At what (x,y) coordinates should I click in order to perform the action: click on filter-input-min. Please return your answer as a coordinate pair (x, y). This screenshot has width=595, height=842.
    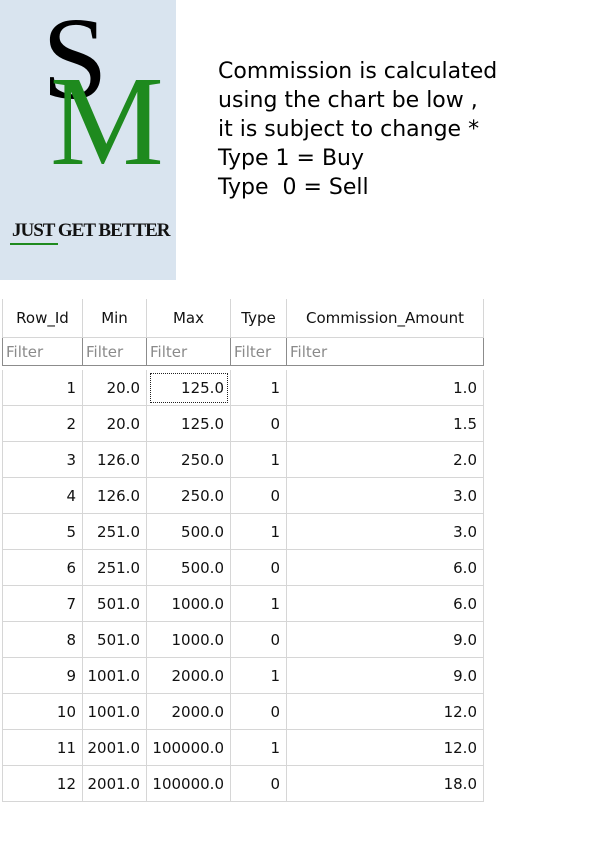
    Looking at the image, I should click on (114, 351).